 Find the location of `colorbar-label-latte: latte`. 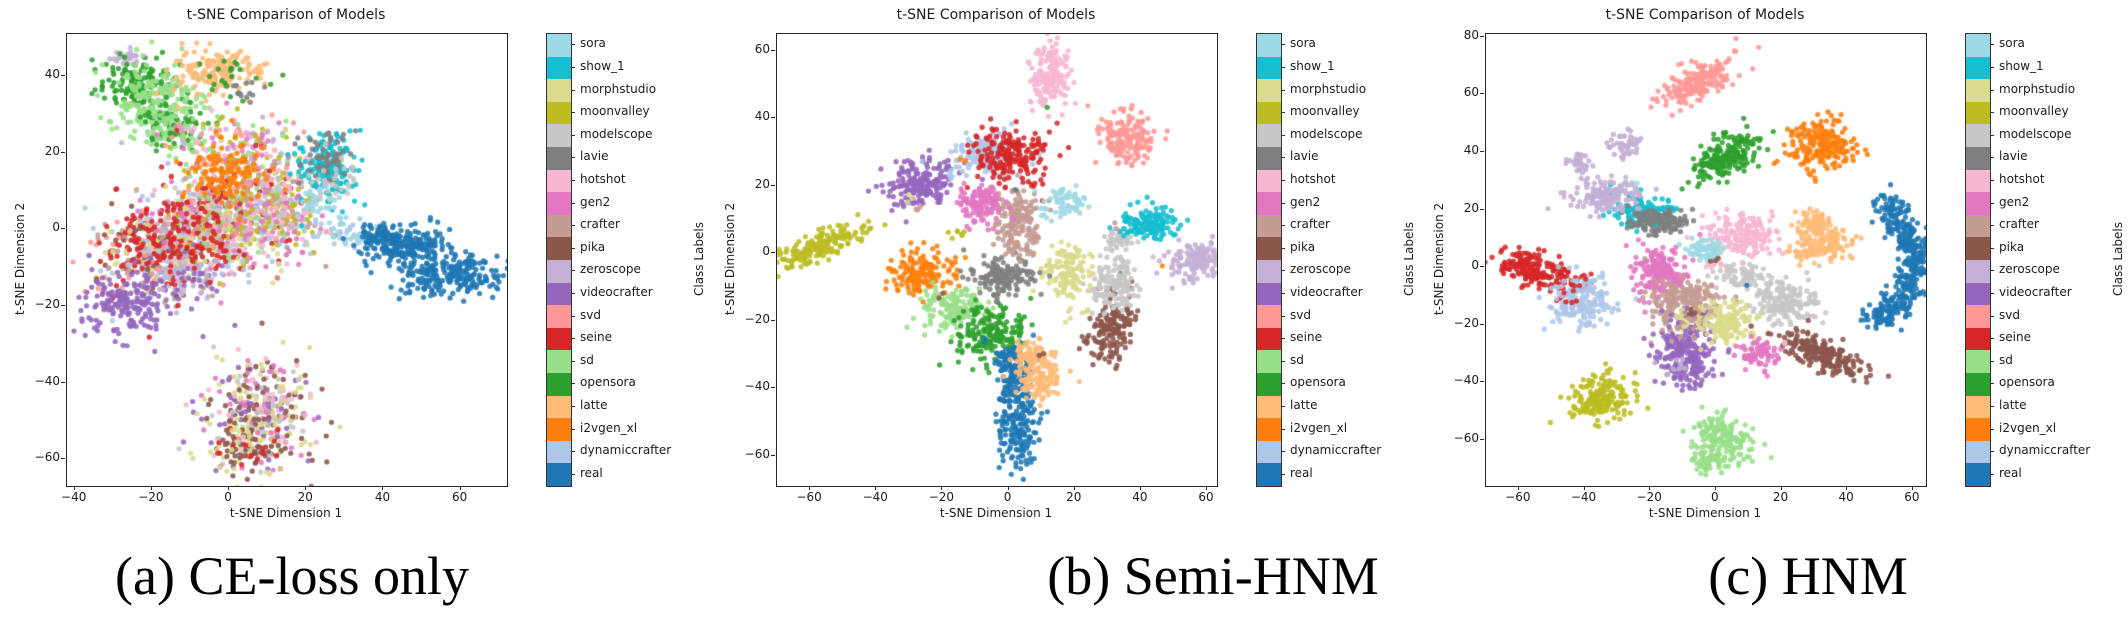

colorbar-label-latte: latte is located at coordinates (2013, 404).